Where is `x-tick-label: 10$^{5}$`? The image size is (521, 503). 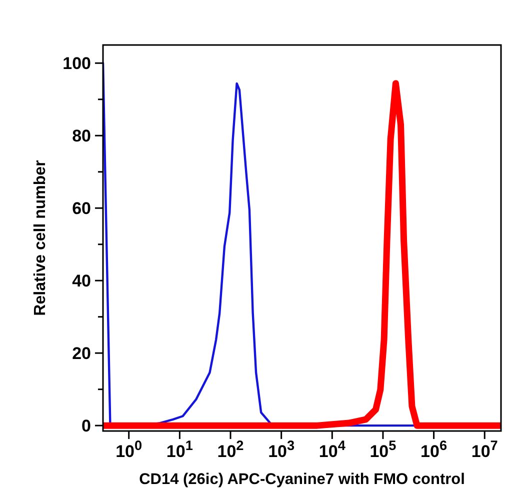 x-tick-label: 10$^{5}$ is located at coordinates (383, 449).